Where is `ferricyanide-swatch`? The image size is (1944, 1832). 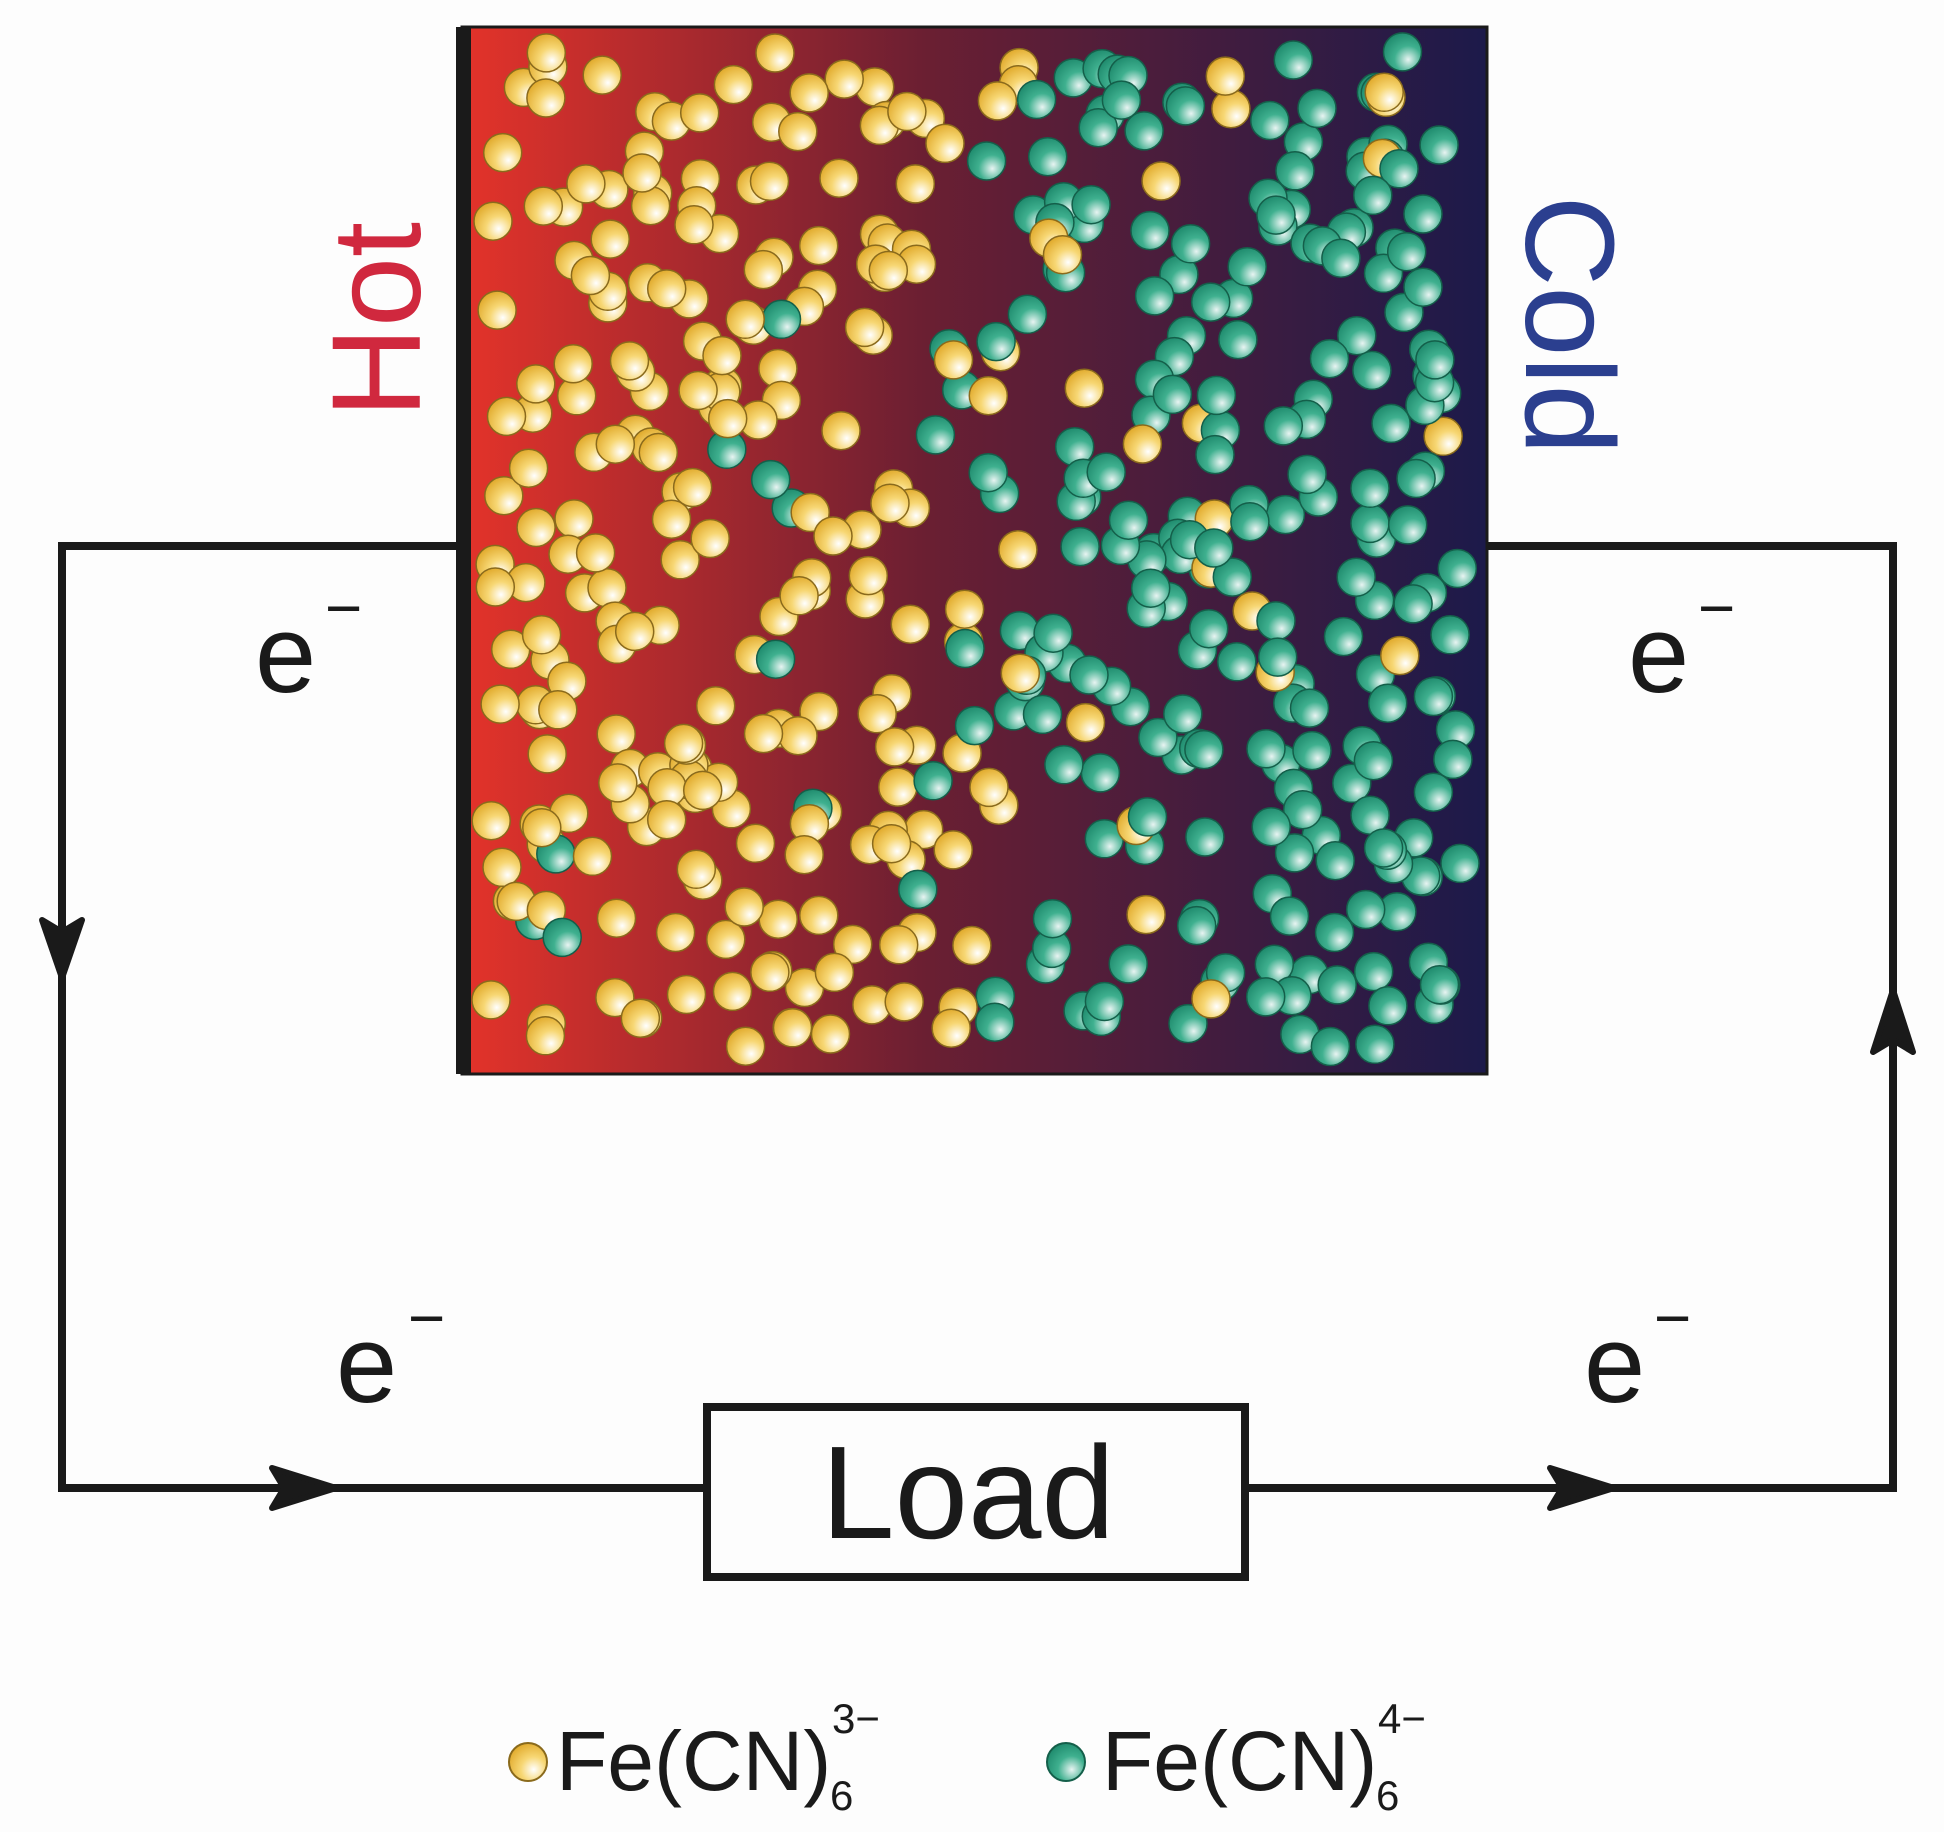
ferricyanide-swatch is located at coordinates (528, 1762).